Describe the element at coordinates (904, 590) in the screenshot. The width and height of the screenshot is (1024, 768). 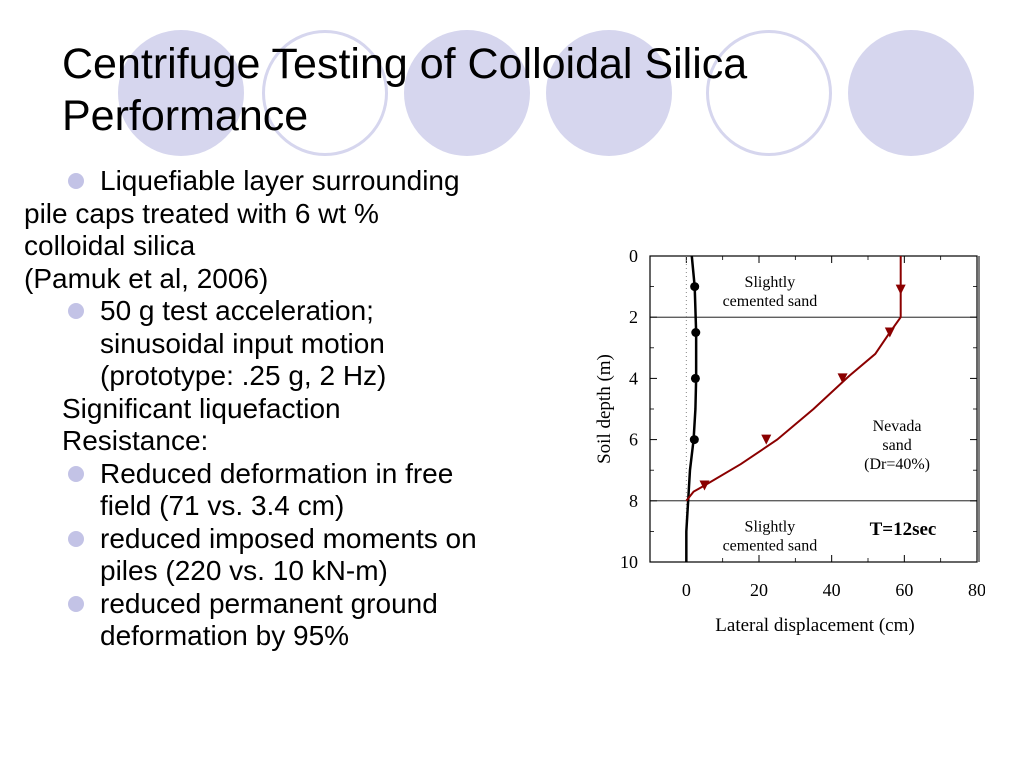
I see `x-tick-label: 60` at that location.